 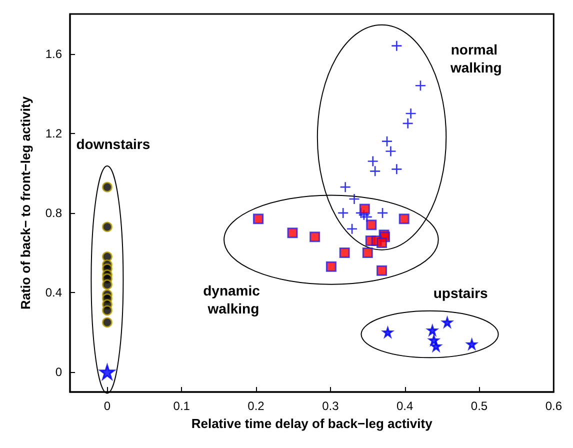 I want to click on x-tick-label: 0, so click(x=107, y=406).